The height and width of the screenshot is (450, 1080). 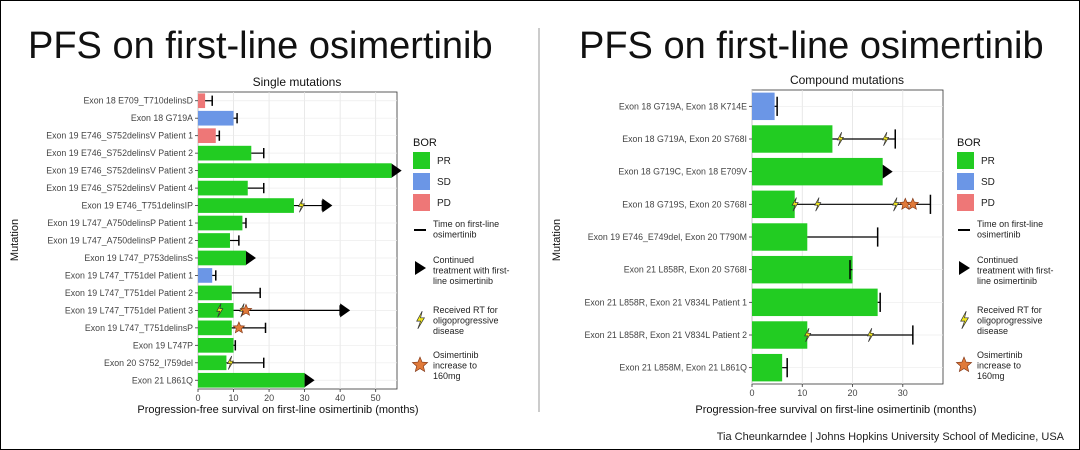 What do you see at coordinates (120, 241) in the screenshot?
I see `y-tick-label: Exon 19 L747_A750delinsP Patient 2` at bounding box center [120, 241].